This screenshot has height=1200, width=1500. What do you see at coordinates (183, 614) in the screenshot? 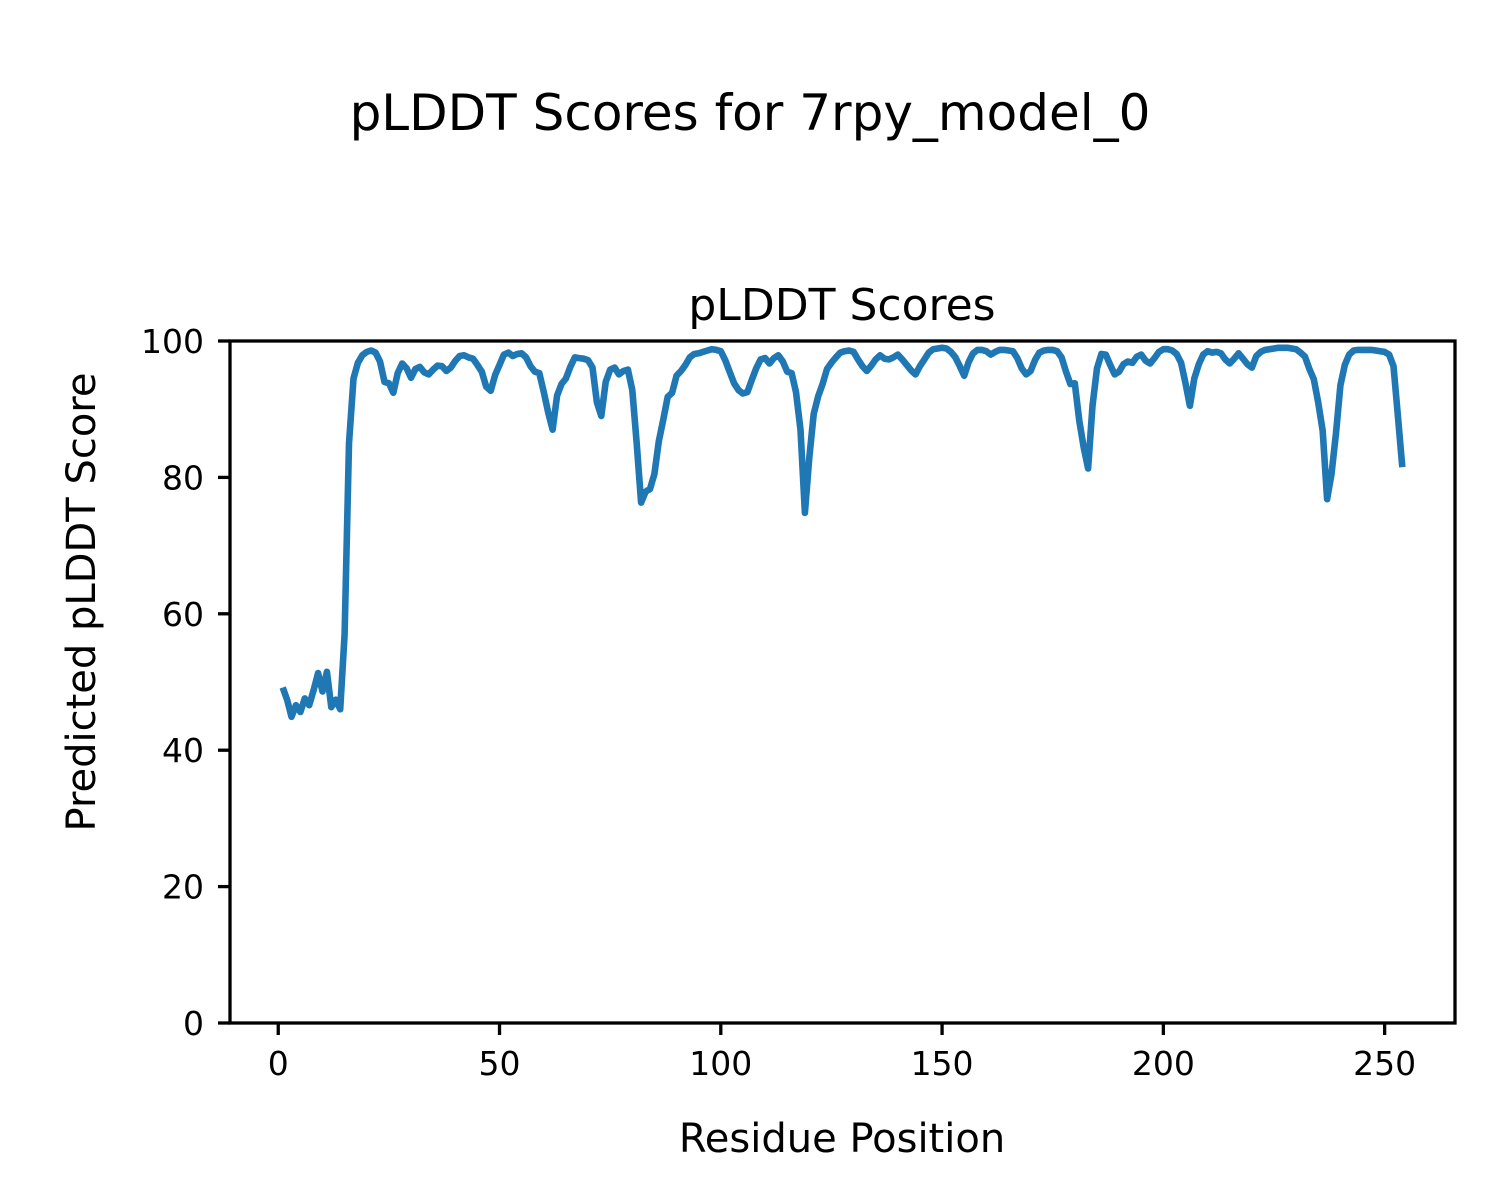
I see `y-tick-label: 60` at bounding box center [183, 614].